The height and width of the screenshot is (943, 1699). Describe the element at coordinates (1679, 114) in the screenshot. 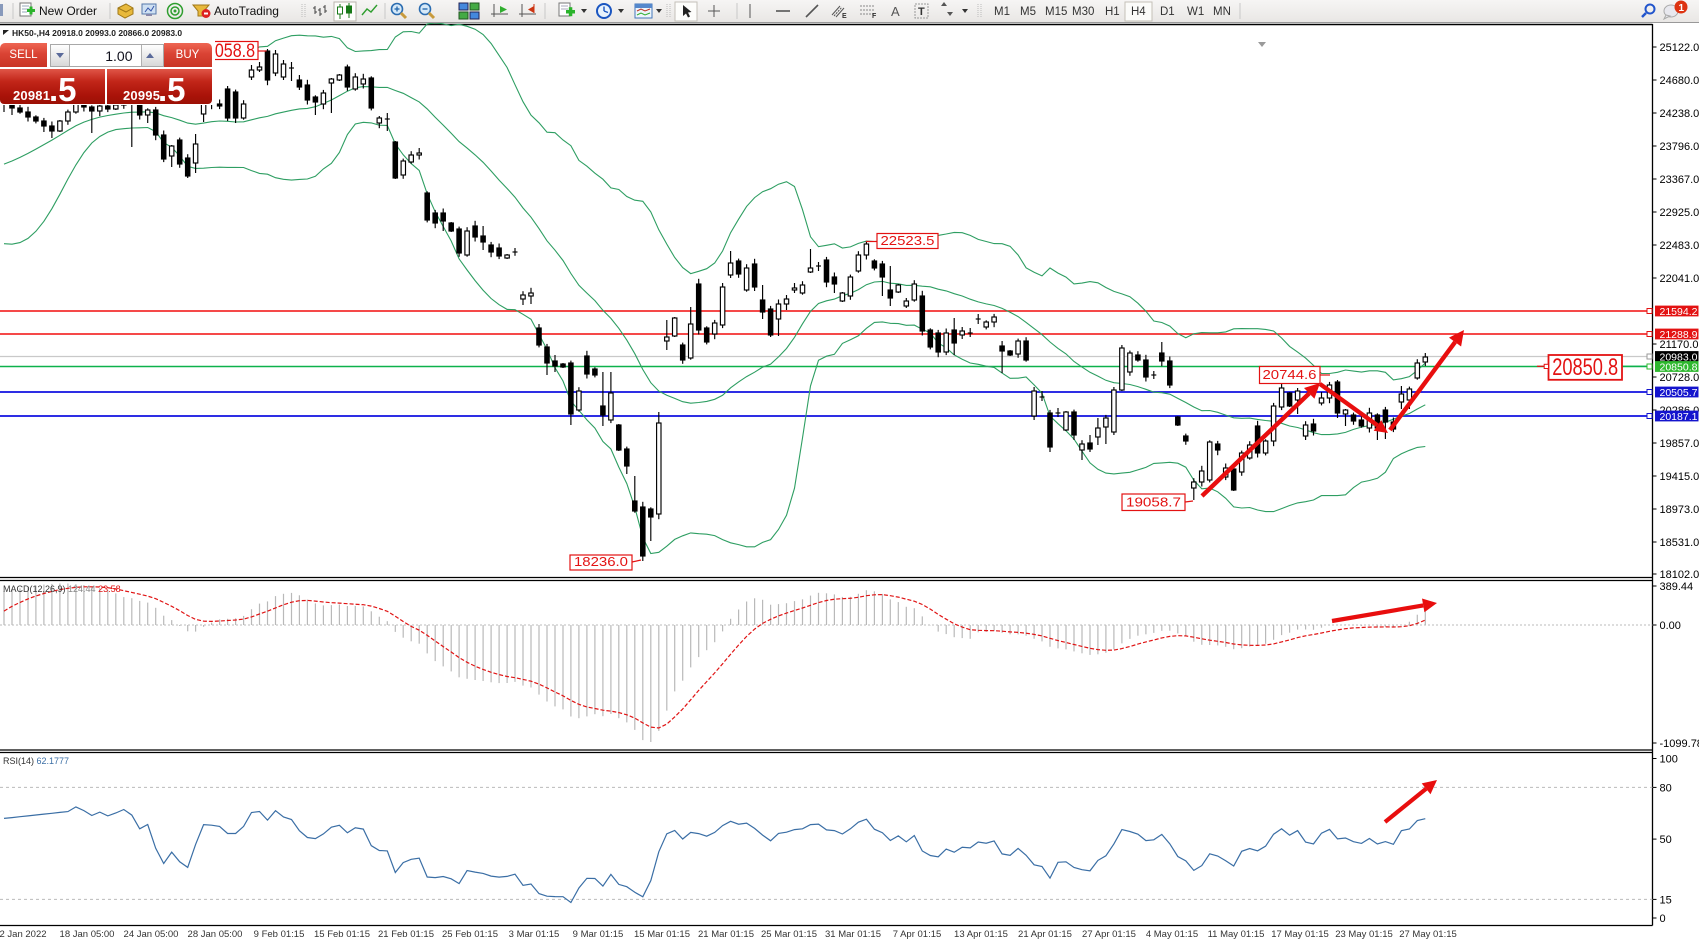

I see `svg-text: 24238.0` at that location.